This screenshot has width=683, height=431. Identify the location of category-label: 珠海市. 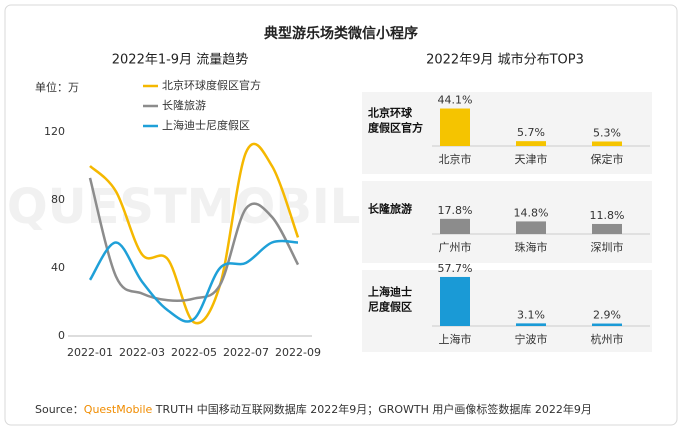
(531, 247).